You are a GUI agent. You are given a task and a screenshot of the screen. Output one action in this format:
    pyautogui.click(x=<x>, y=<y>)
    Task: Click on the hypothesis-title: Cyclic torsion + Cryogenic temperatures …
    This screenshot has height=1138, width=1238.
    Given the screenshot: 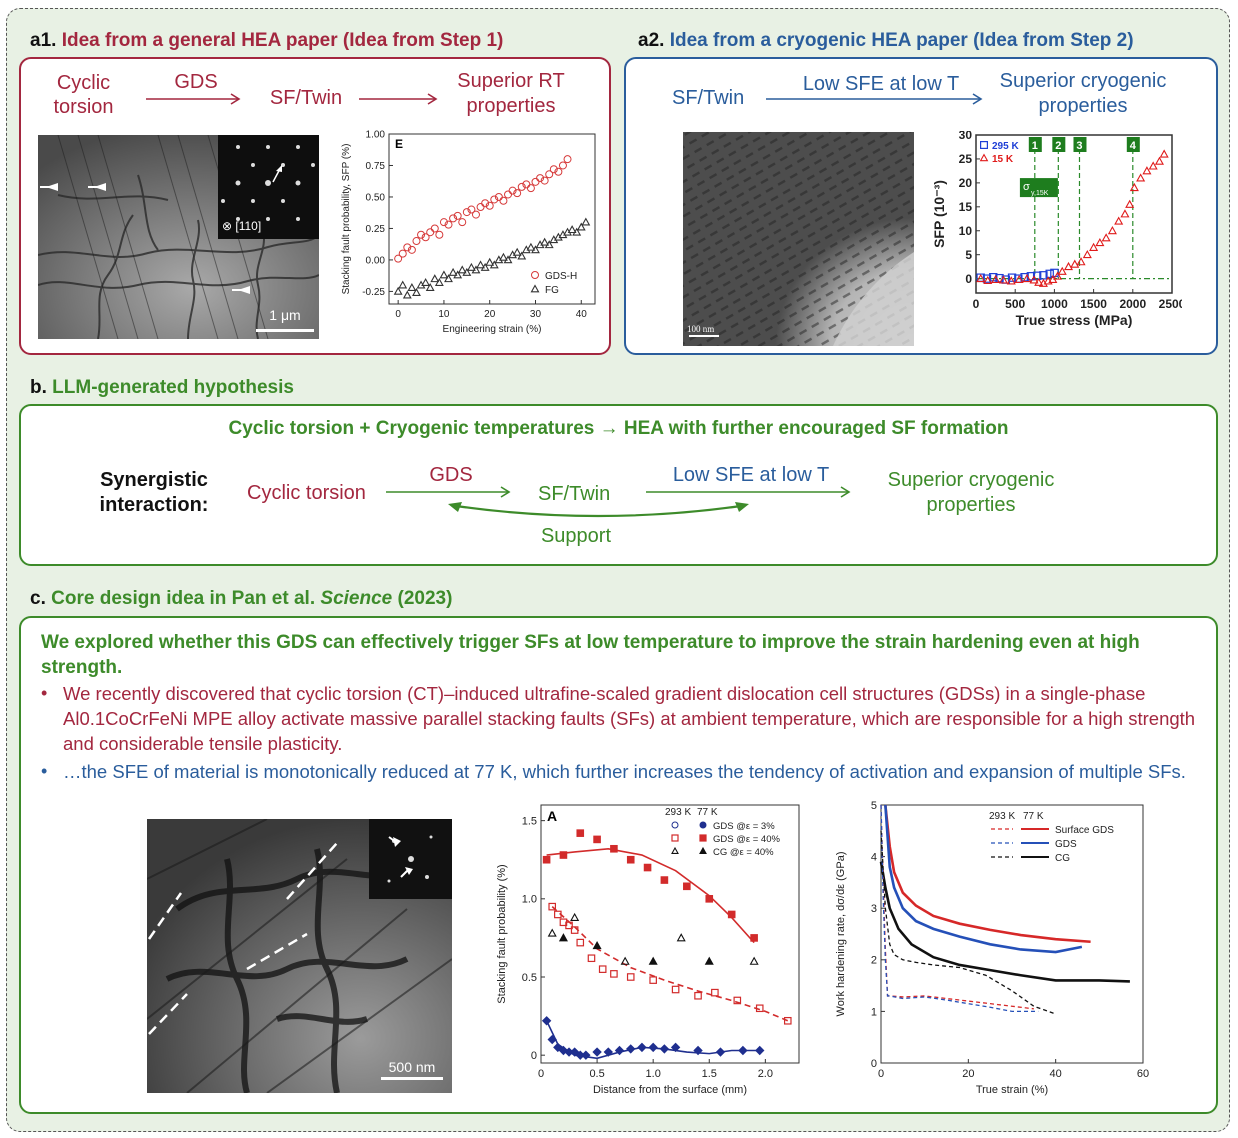 What is the action you would take?
    pyautogui.click(x=618, y=428)
    